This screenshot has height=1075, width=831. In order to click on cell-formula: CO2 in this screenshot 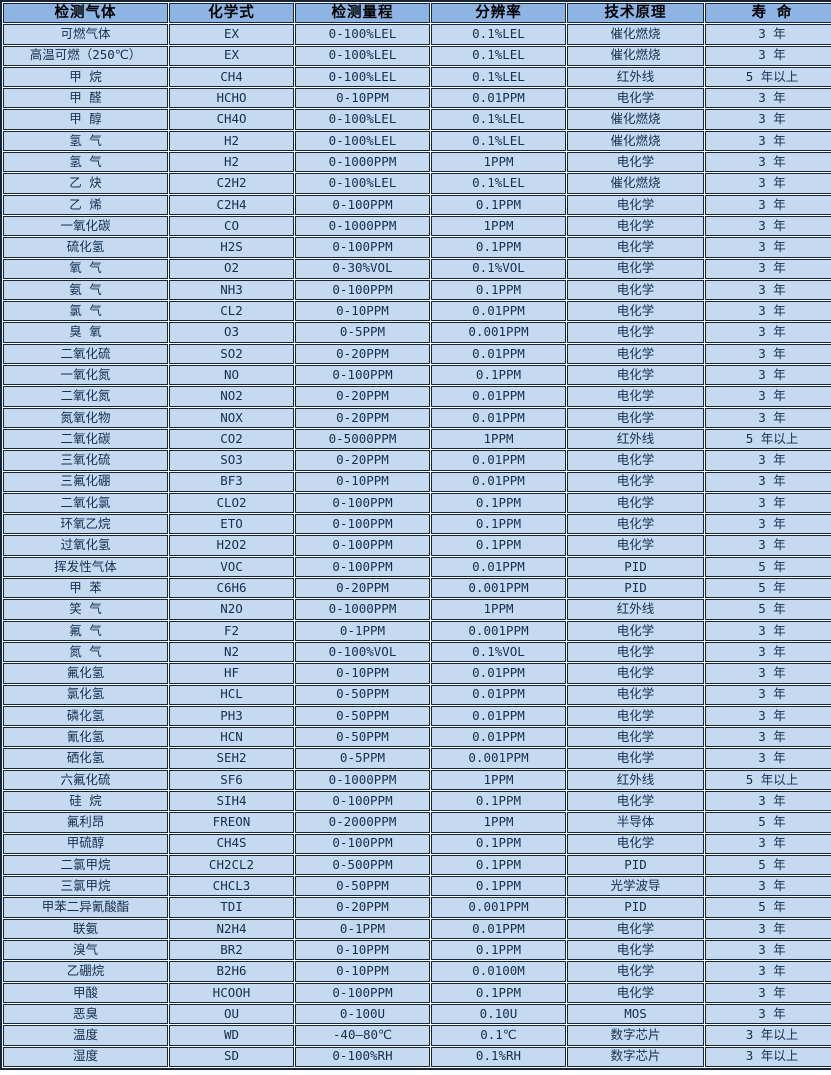, I will do `click(231, 439)`.